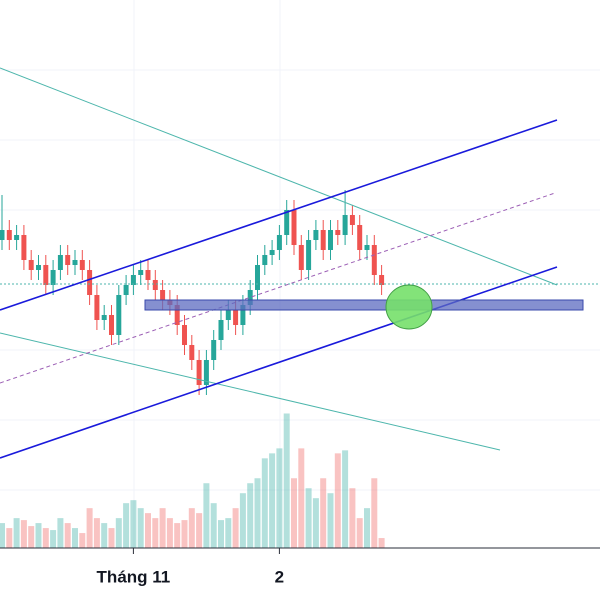 This screenshot has height=600, width=600. Describe the element at coordinates (190, 567) in the screenshot. I see `x-axis-labels: Tháng 11 2` at that location.